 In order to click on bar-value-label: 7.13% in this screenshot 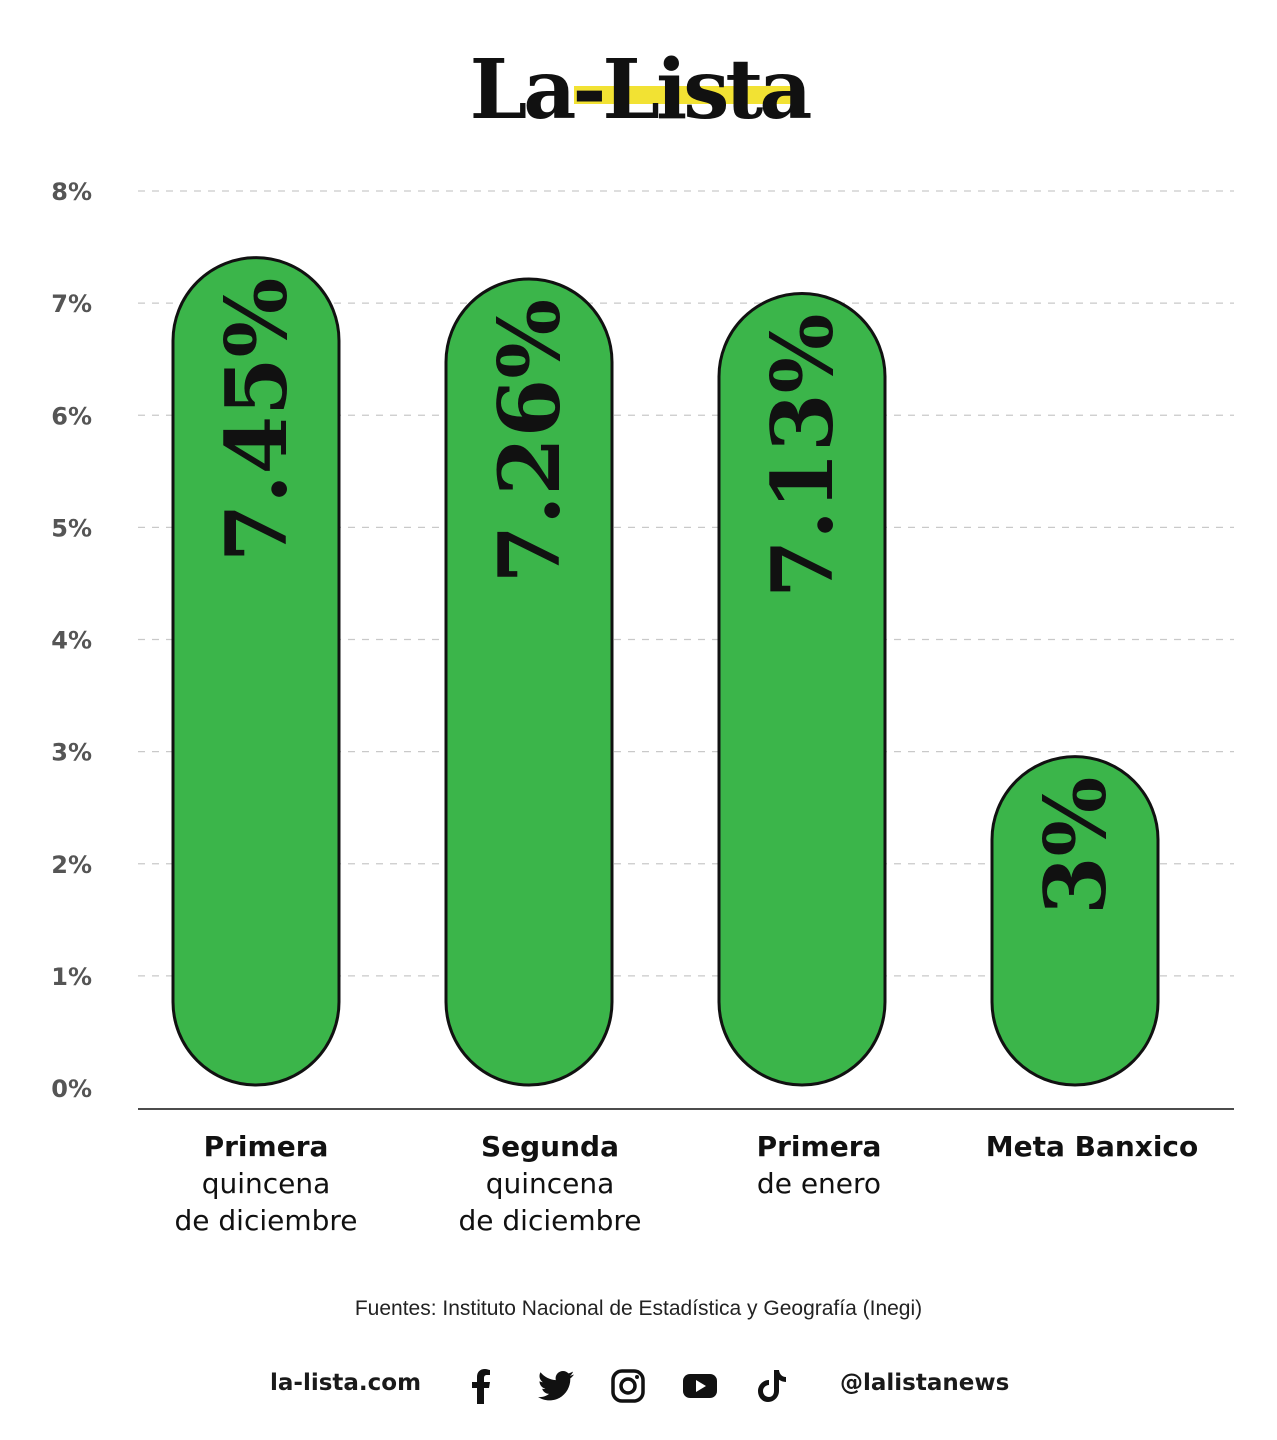, I will do `click(802, 456)`.